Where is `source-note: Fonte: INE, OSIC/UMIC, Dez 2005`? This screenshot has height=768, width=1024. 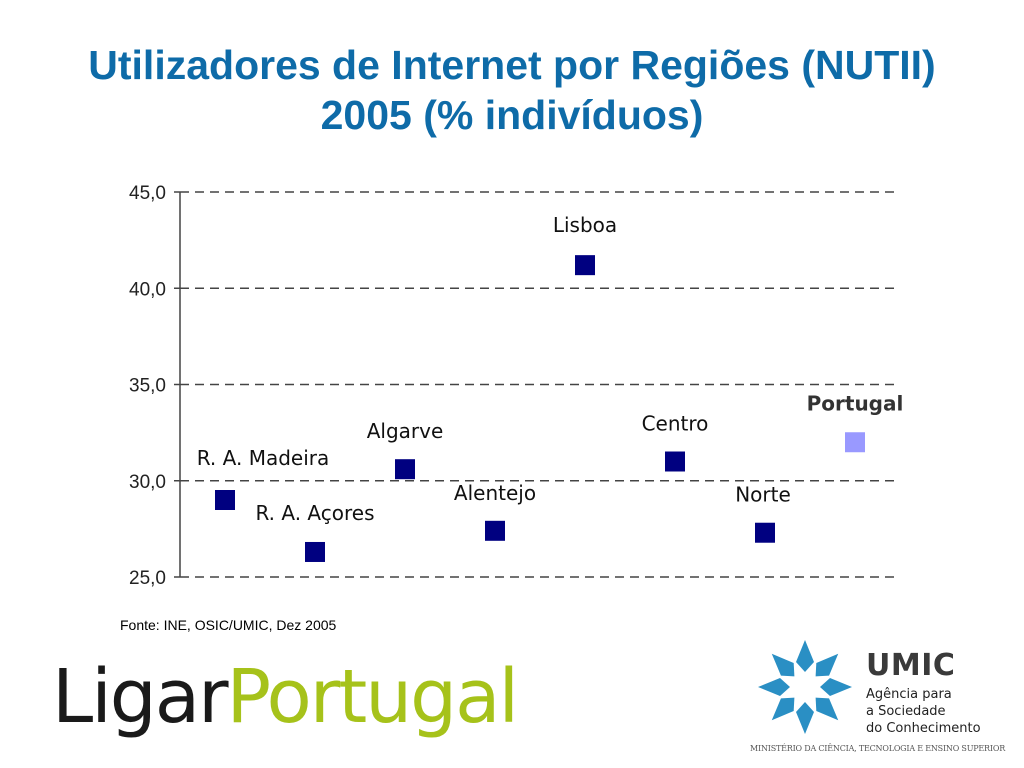 source-note: Fonte: INE, OSIC/UMIC, Dez 2005 is located at coordinates (228, 625).